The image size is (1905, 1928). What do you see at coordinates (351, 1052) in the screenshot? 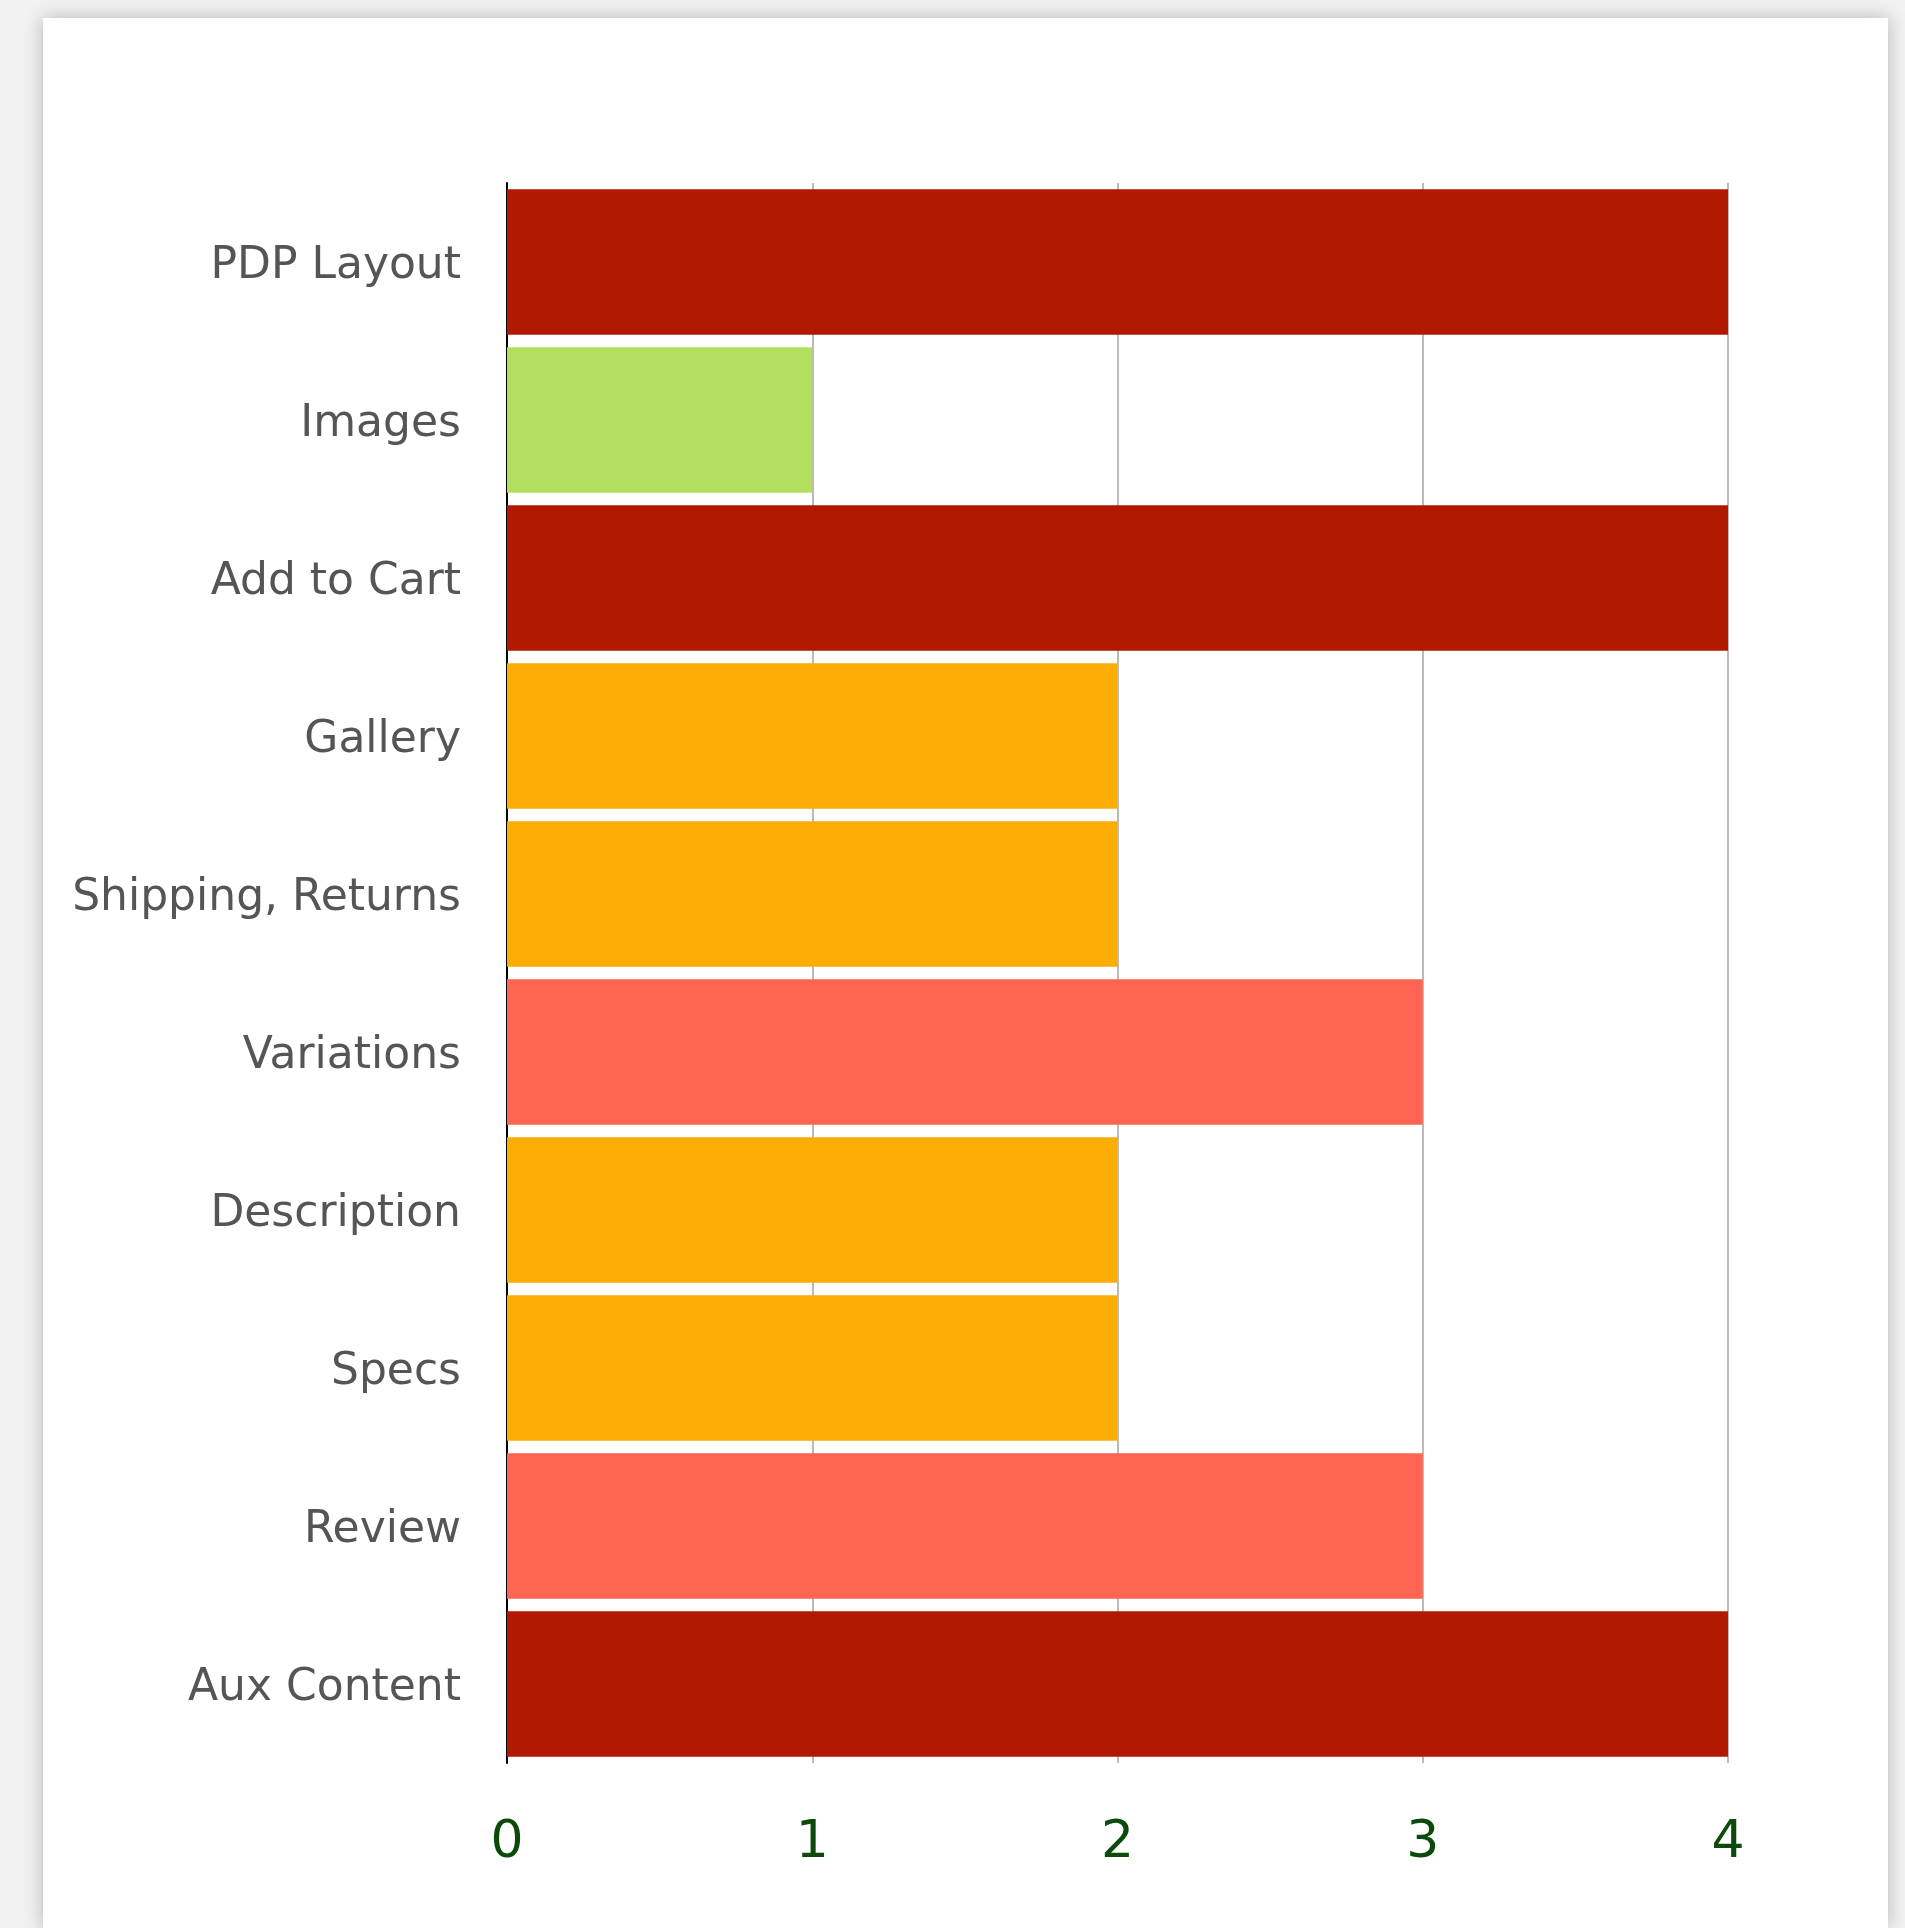
I see `y-tick-label: Variations` at bounding box center [351, 1052].